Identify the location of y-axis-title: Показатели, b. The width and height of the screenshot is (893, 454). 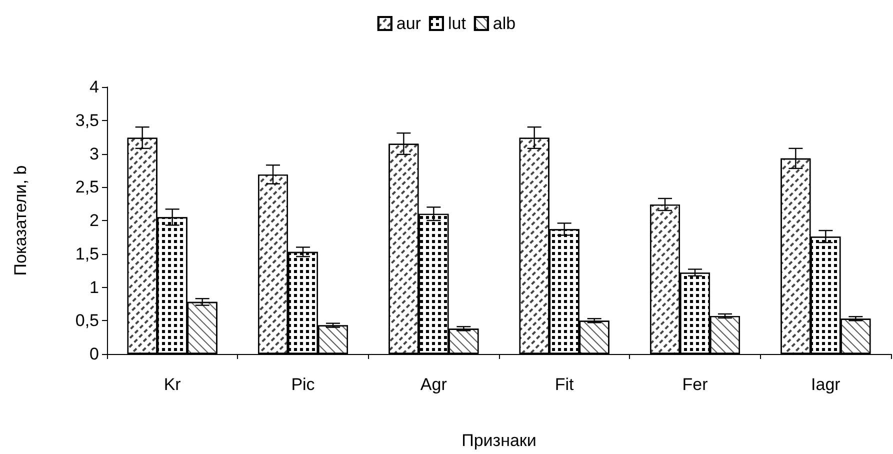
(20, 220).